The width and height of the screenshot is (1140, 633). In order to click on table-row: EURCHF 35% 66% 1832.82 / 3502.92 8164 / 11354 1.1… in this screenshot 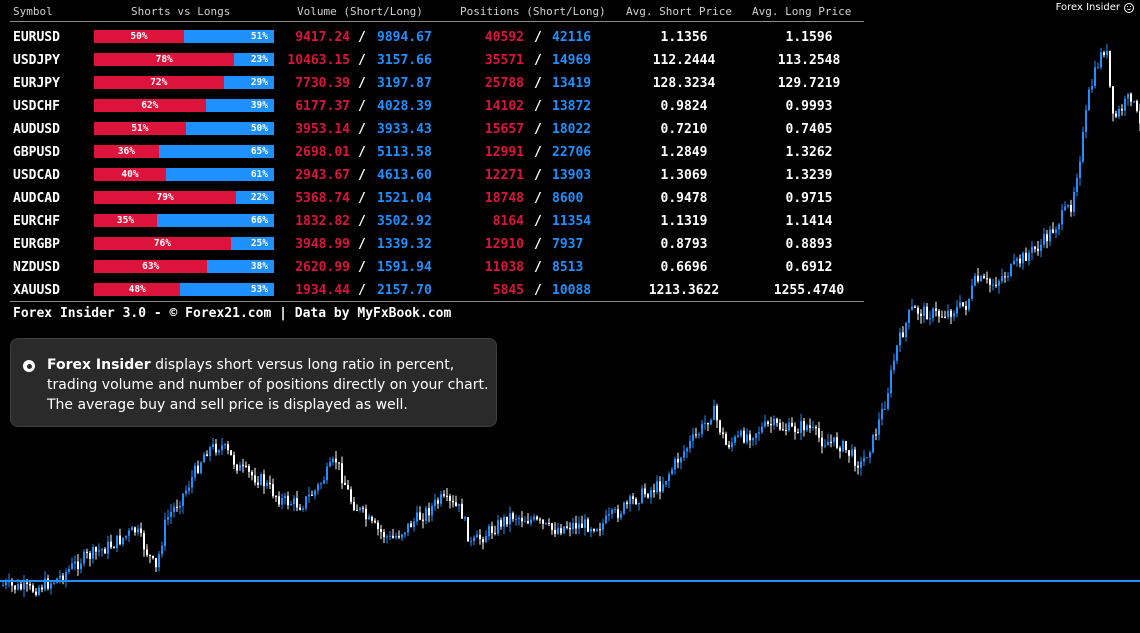, I will do `click(437, 220)`.